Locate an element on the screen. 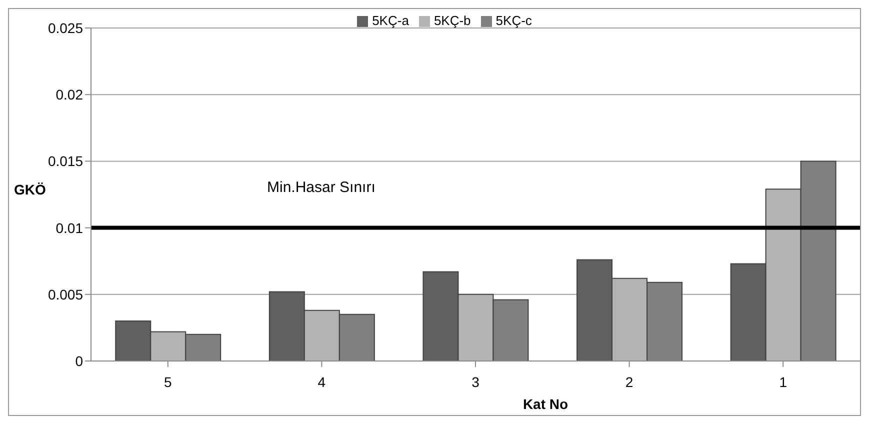  y-tick-label: 0.01 is located at coordinates (70, 228).